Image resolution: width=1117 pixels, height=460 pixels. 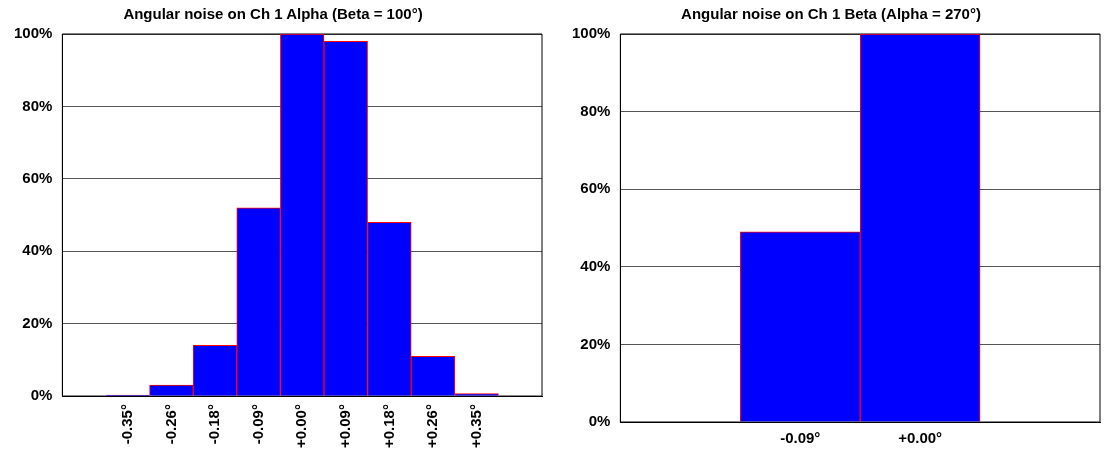 I want to click on x-tick-label: -0.18°, so click(x=214, y=424).